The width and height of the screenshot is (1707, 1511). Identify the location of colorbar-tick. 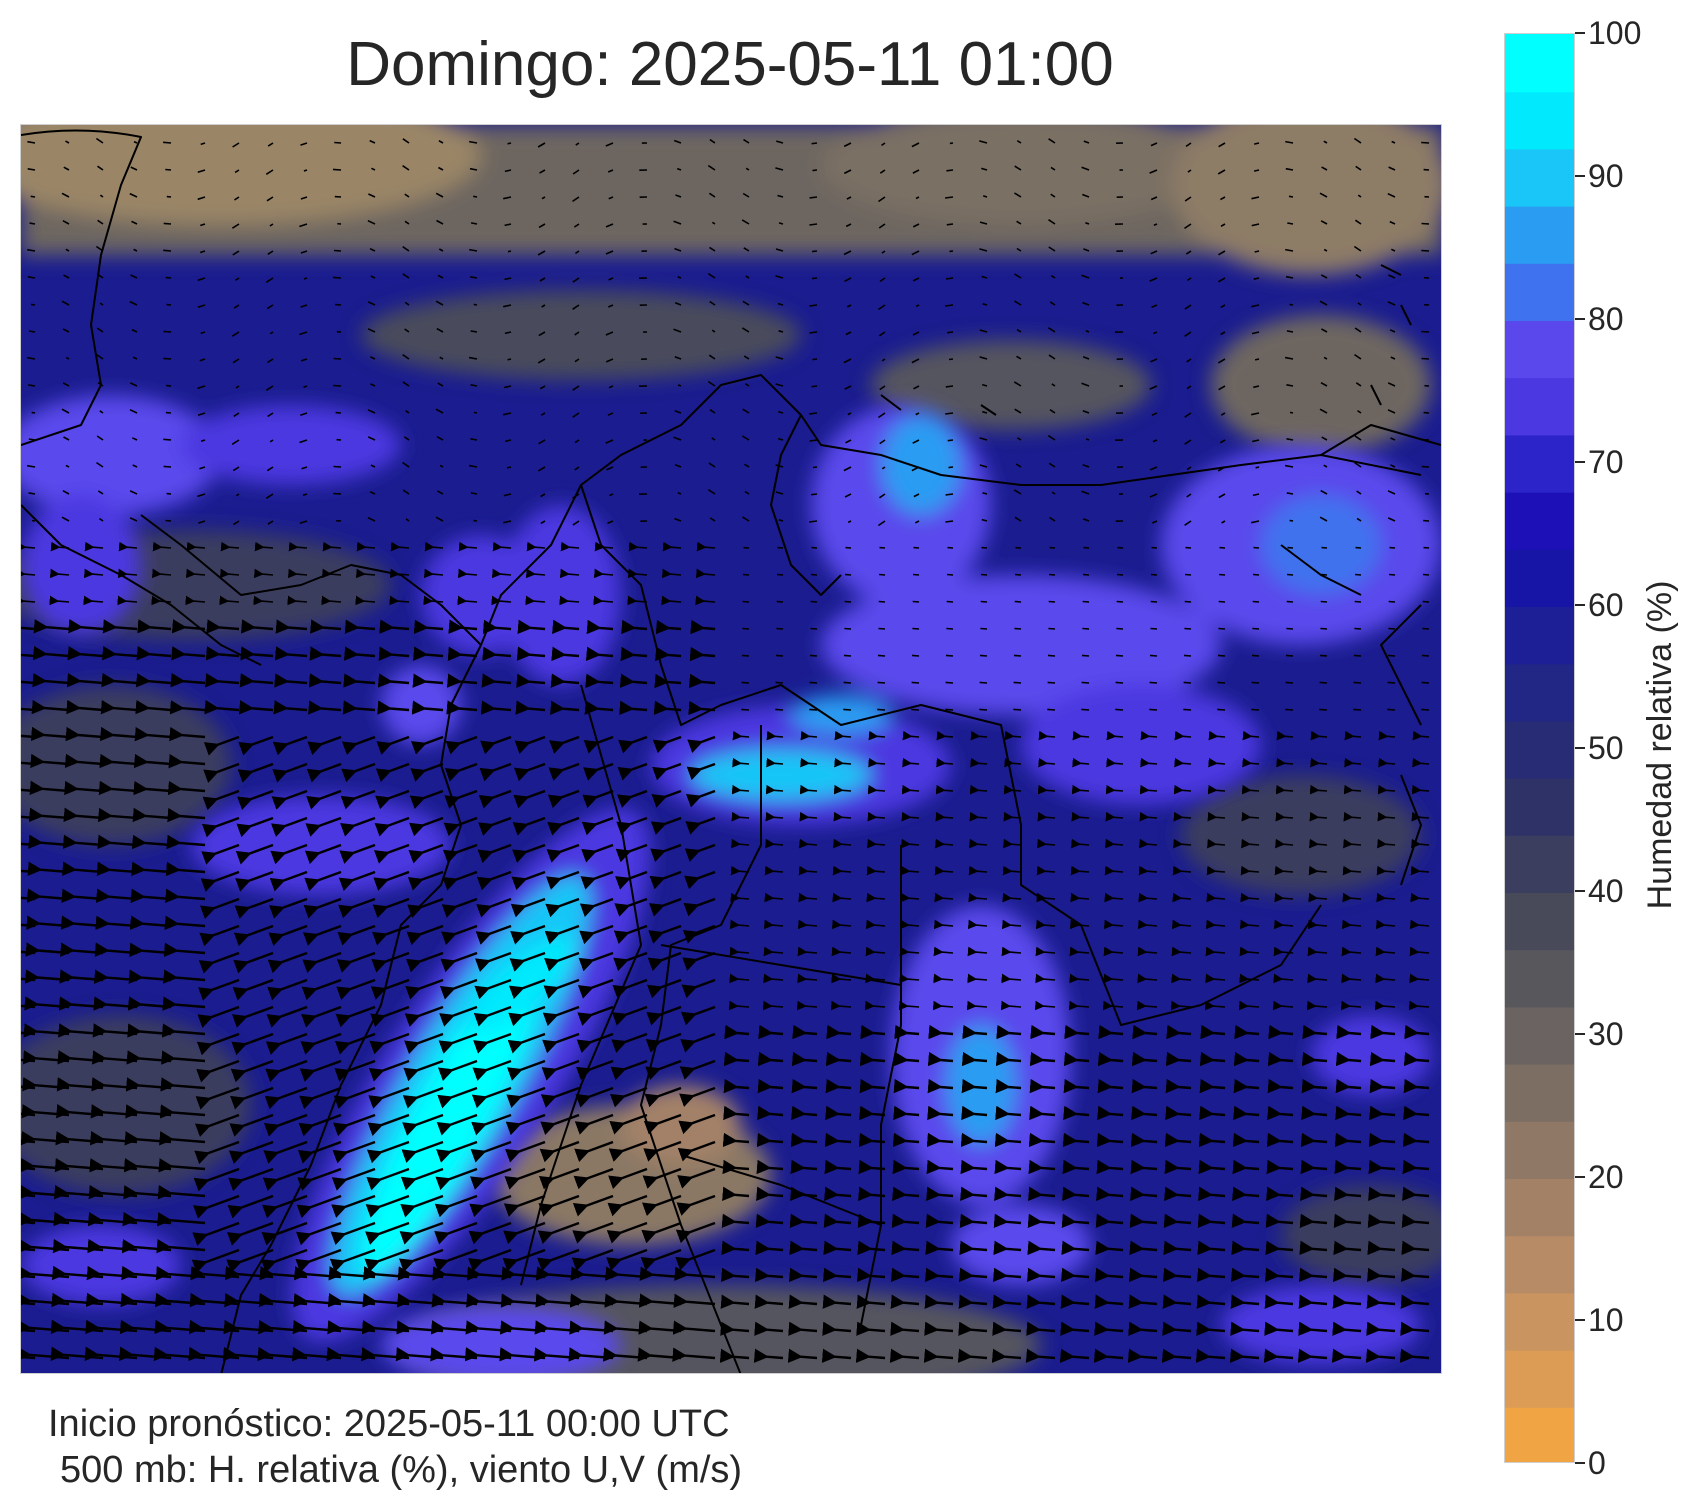
(1580, 1177).